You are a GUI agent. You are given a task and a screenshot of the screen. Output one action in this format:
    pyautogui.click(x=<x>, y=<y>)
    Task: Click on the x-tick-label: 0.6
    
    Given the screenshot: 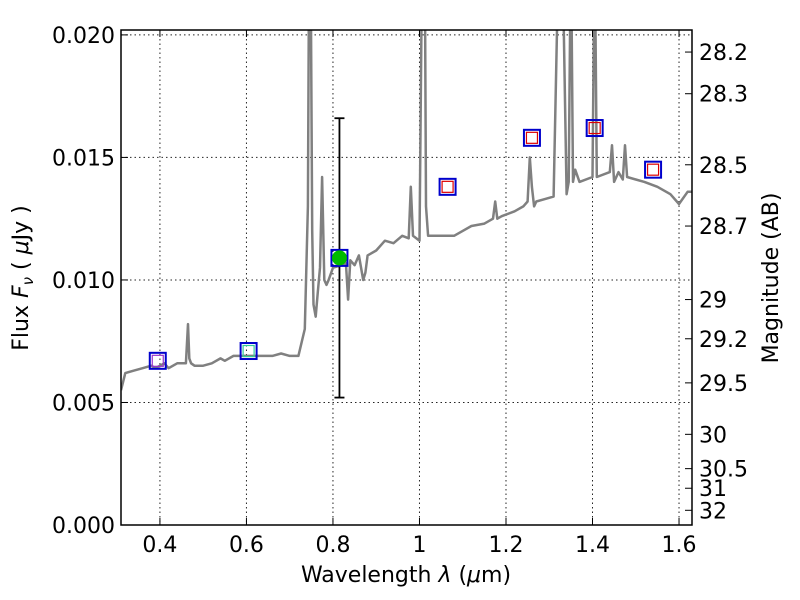 What is the action you would take?
    pyautogui.click(x=246, y=545)
    